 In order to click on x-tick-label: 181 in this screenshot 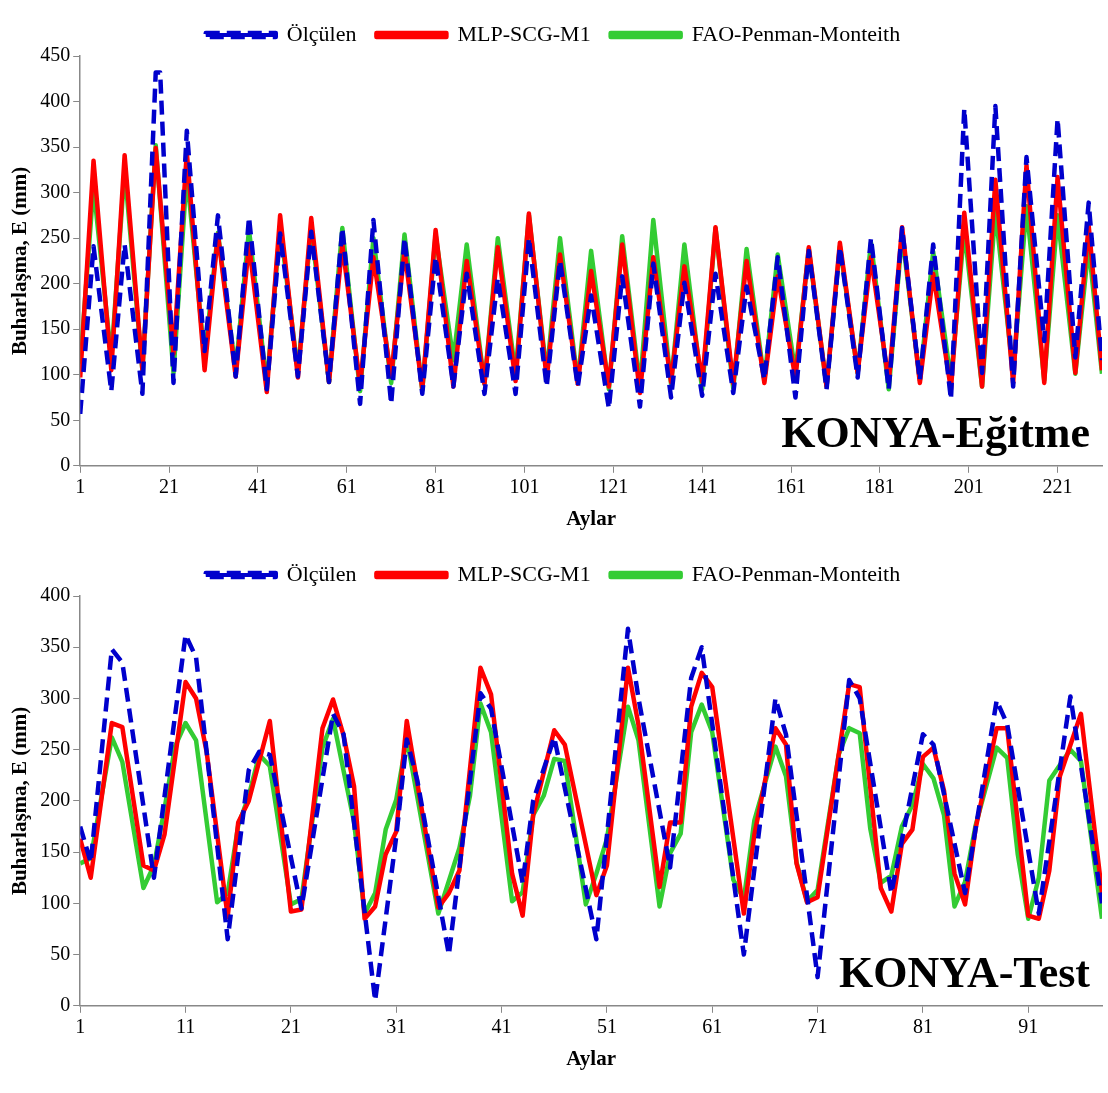, I will do `click(879, 486)`.